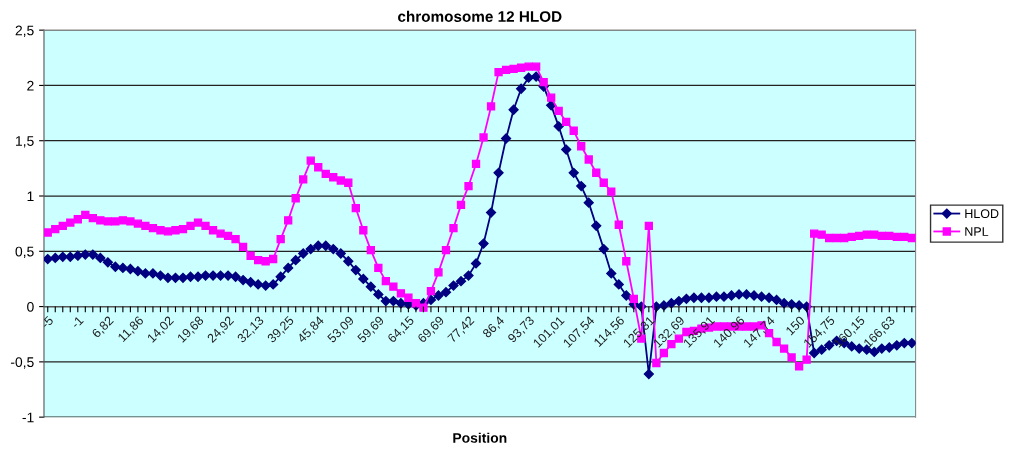 Image resolution: width=1023 pixels, height=450 pixels. Describe the element at coordinates (977, 231) in the screenshot. I see `legend-label: NPL` at that location.